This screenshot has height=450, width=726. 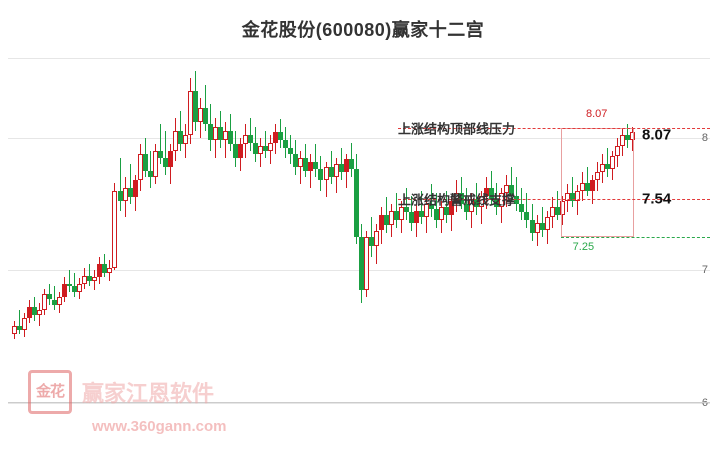 What do you see at coordinates (704, 137) in the screenshot?
I see `y-axis-tick-label: 8` at bounding box center [704, 137].